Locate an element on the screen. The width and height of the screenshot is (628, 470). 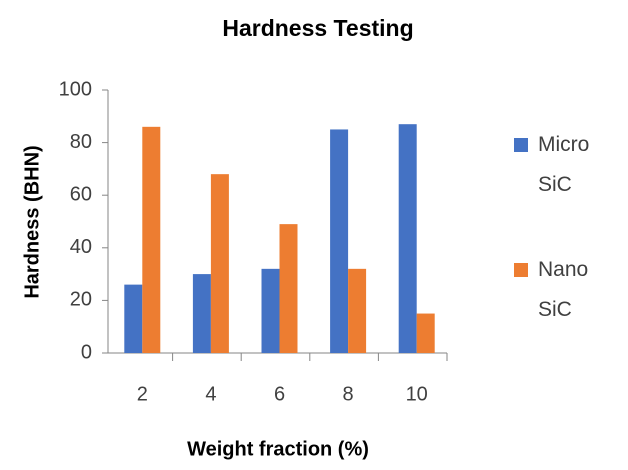
legend-entry: Nano SiC is located at coordinates (563, 289).